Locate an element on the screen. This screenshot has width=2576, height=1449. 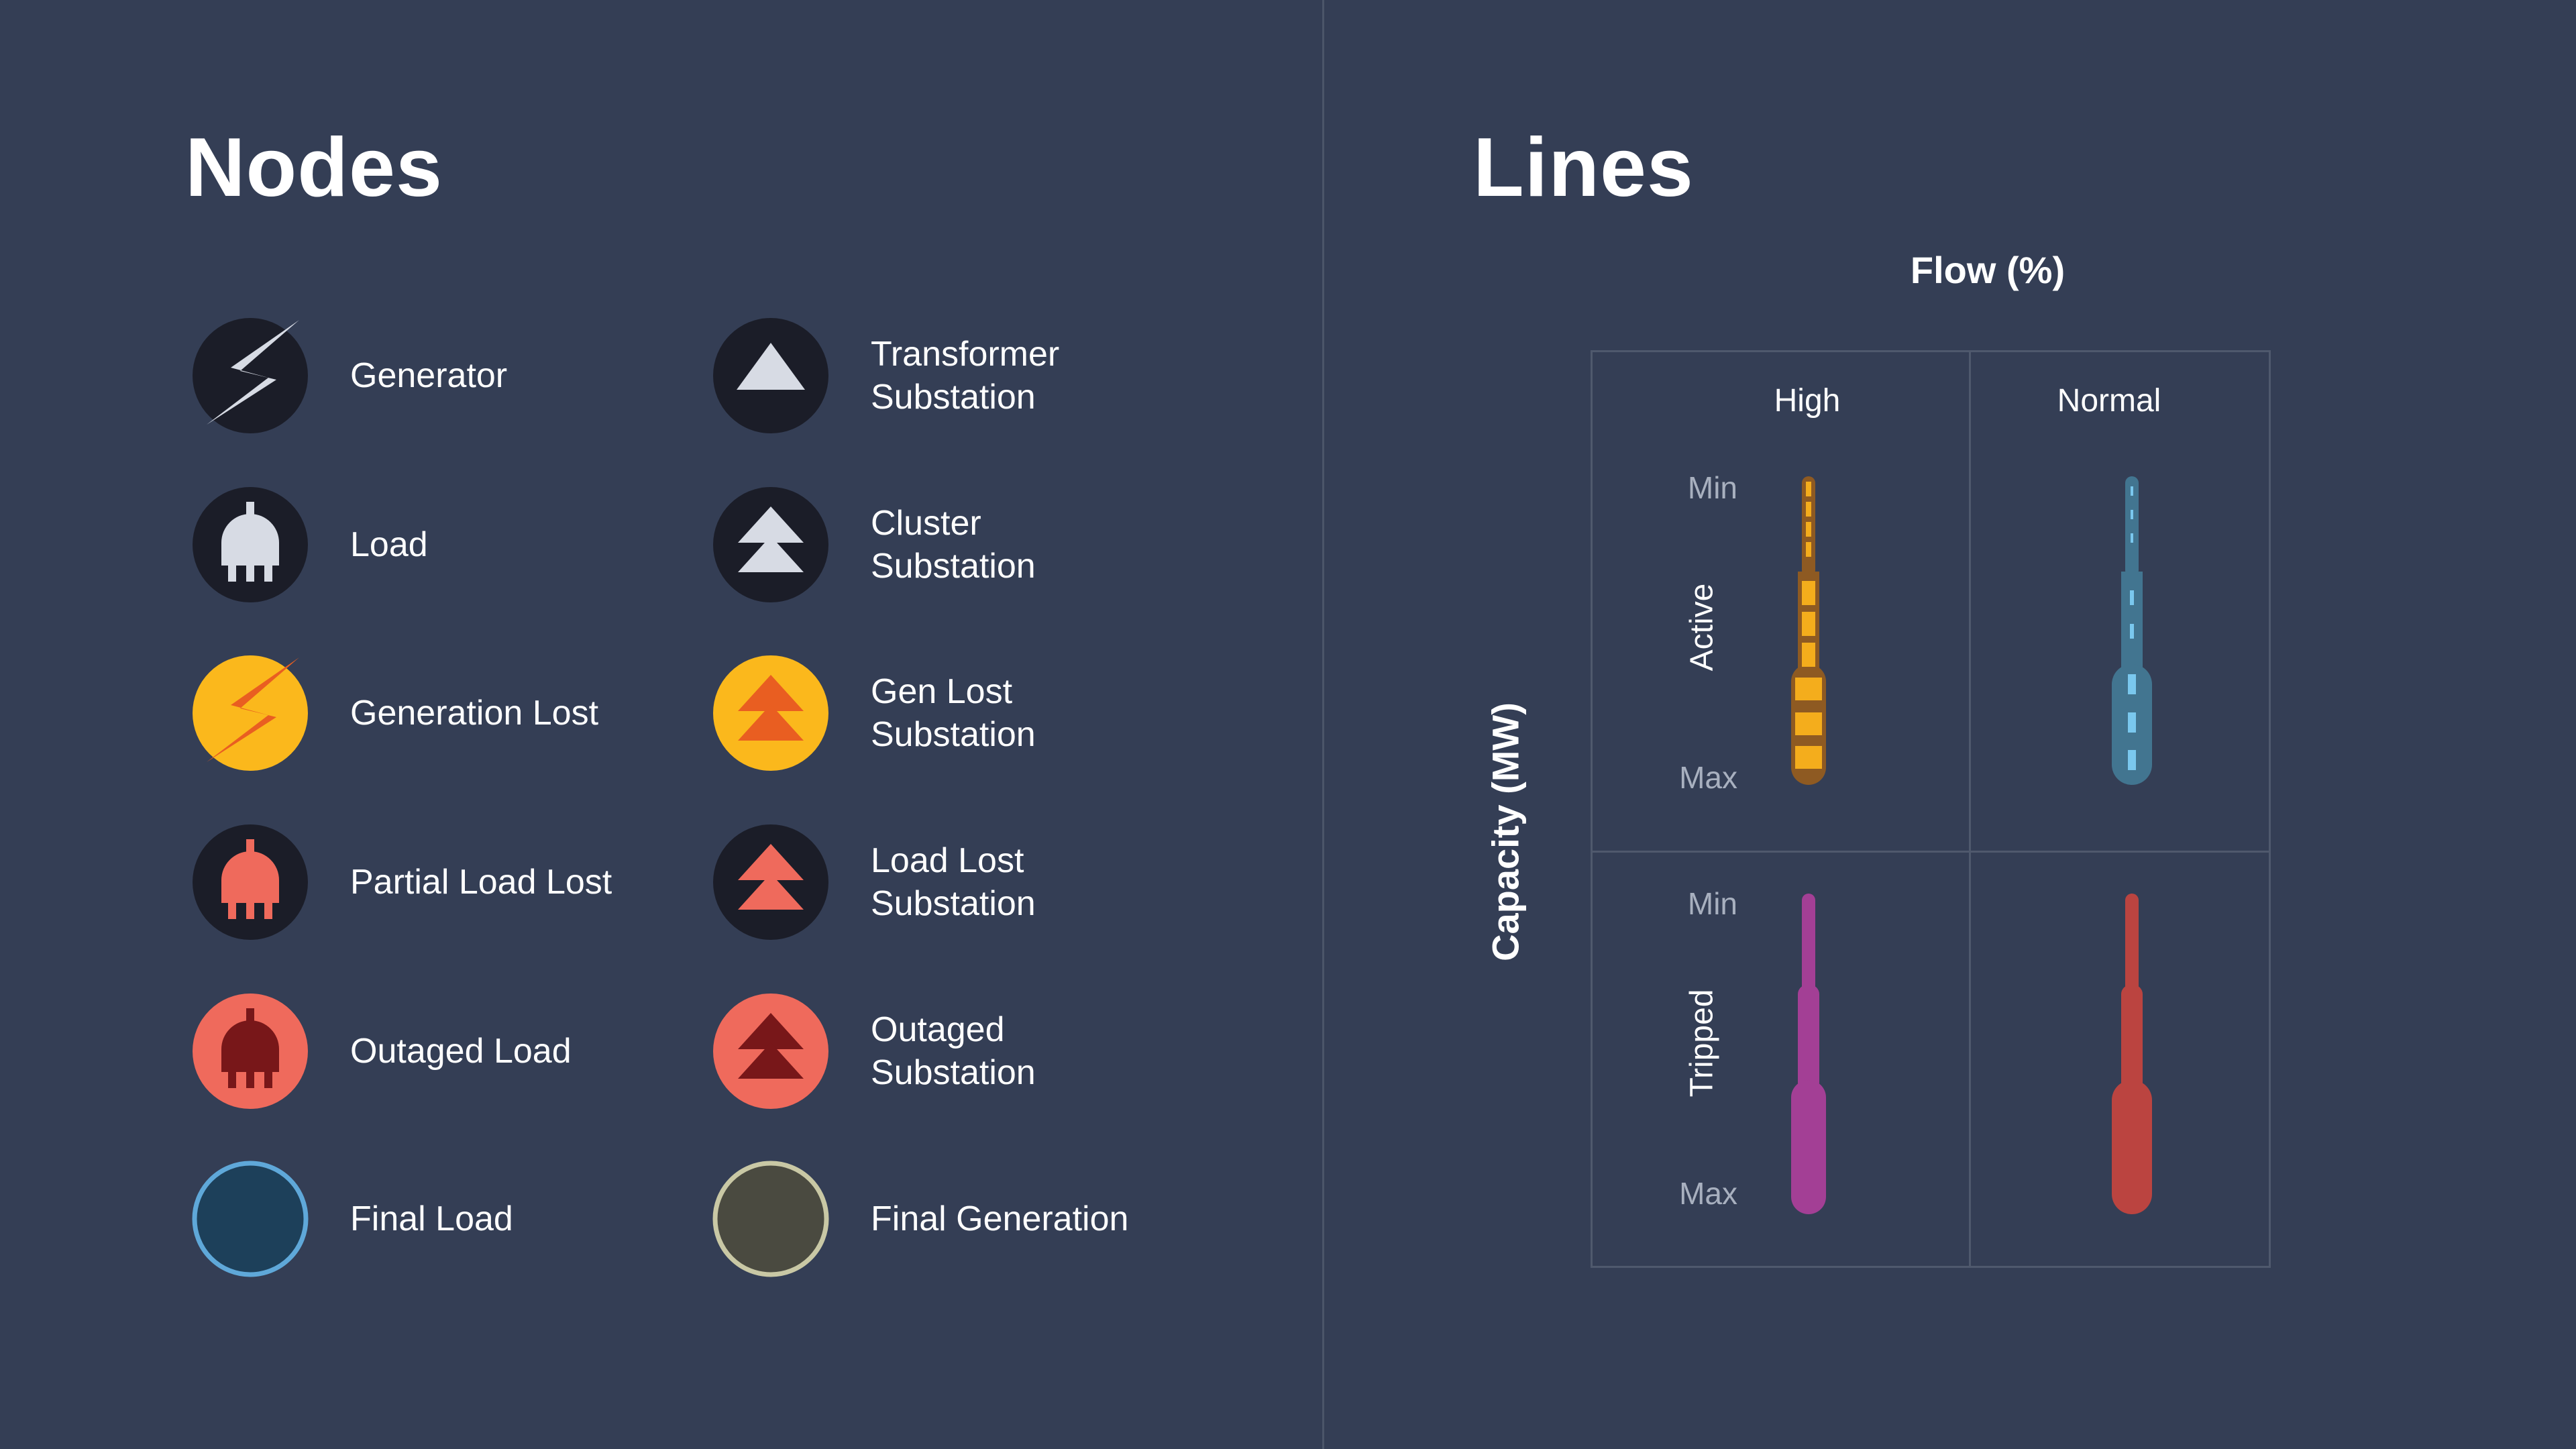
node-load: Load is located at coordinates (310, 544).